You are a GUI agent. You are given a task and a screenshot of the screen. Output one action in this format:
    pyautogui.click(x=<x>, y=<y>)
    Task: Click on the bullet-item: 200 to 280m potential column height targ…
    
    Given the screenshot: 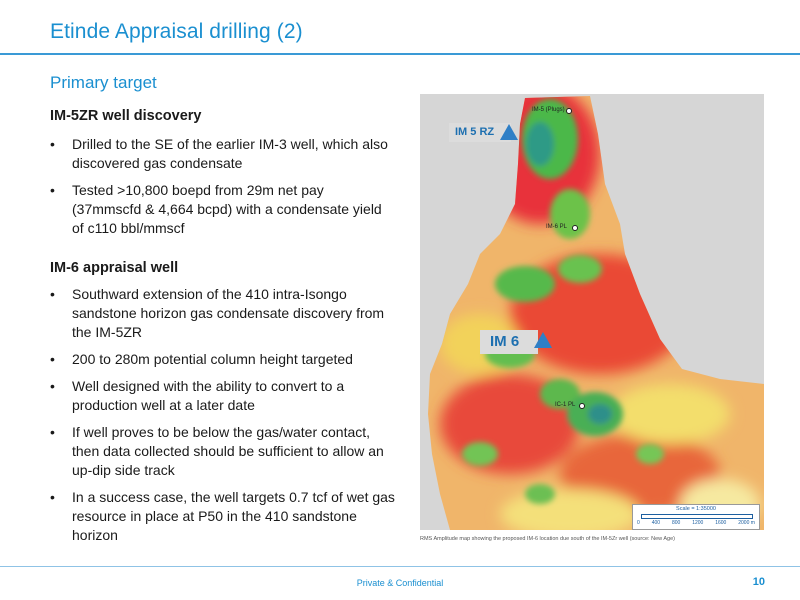 What is the action you would take?
    pyautogui.click(x=222, y=359)
    